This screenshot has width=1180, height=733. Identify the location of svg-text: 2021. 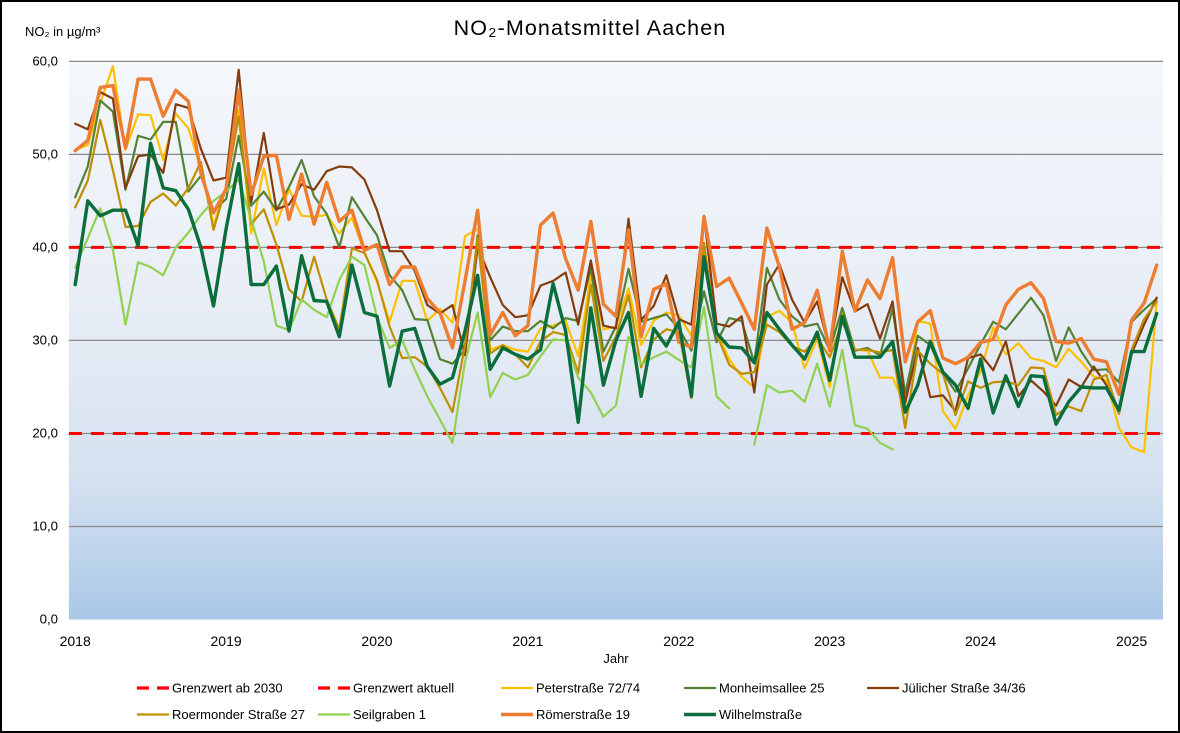
(527, 641).